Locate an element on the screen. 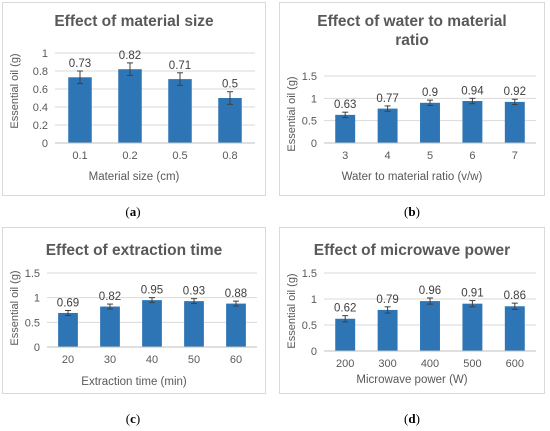  data-label: 0.95 is located at coordinates (152, 291).